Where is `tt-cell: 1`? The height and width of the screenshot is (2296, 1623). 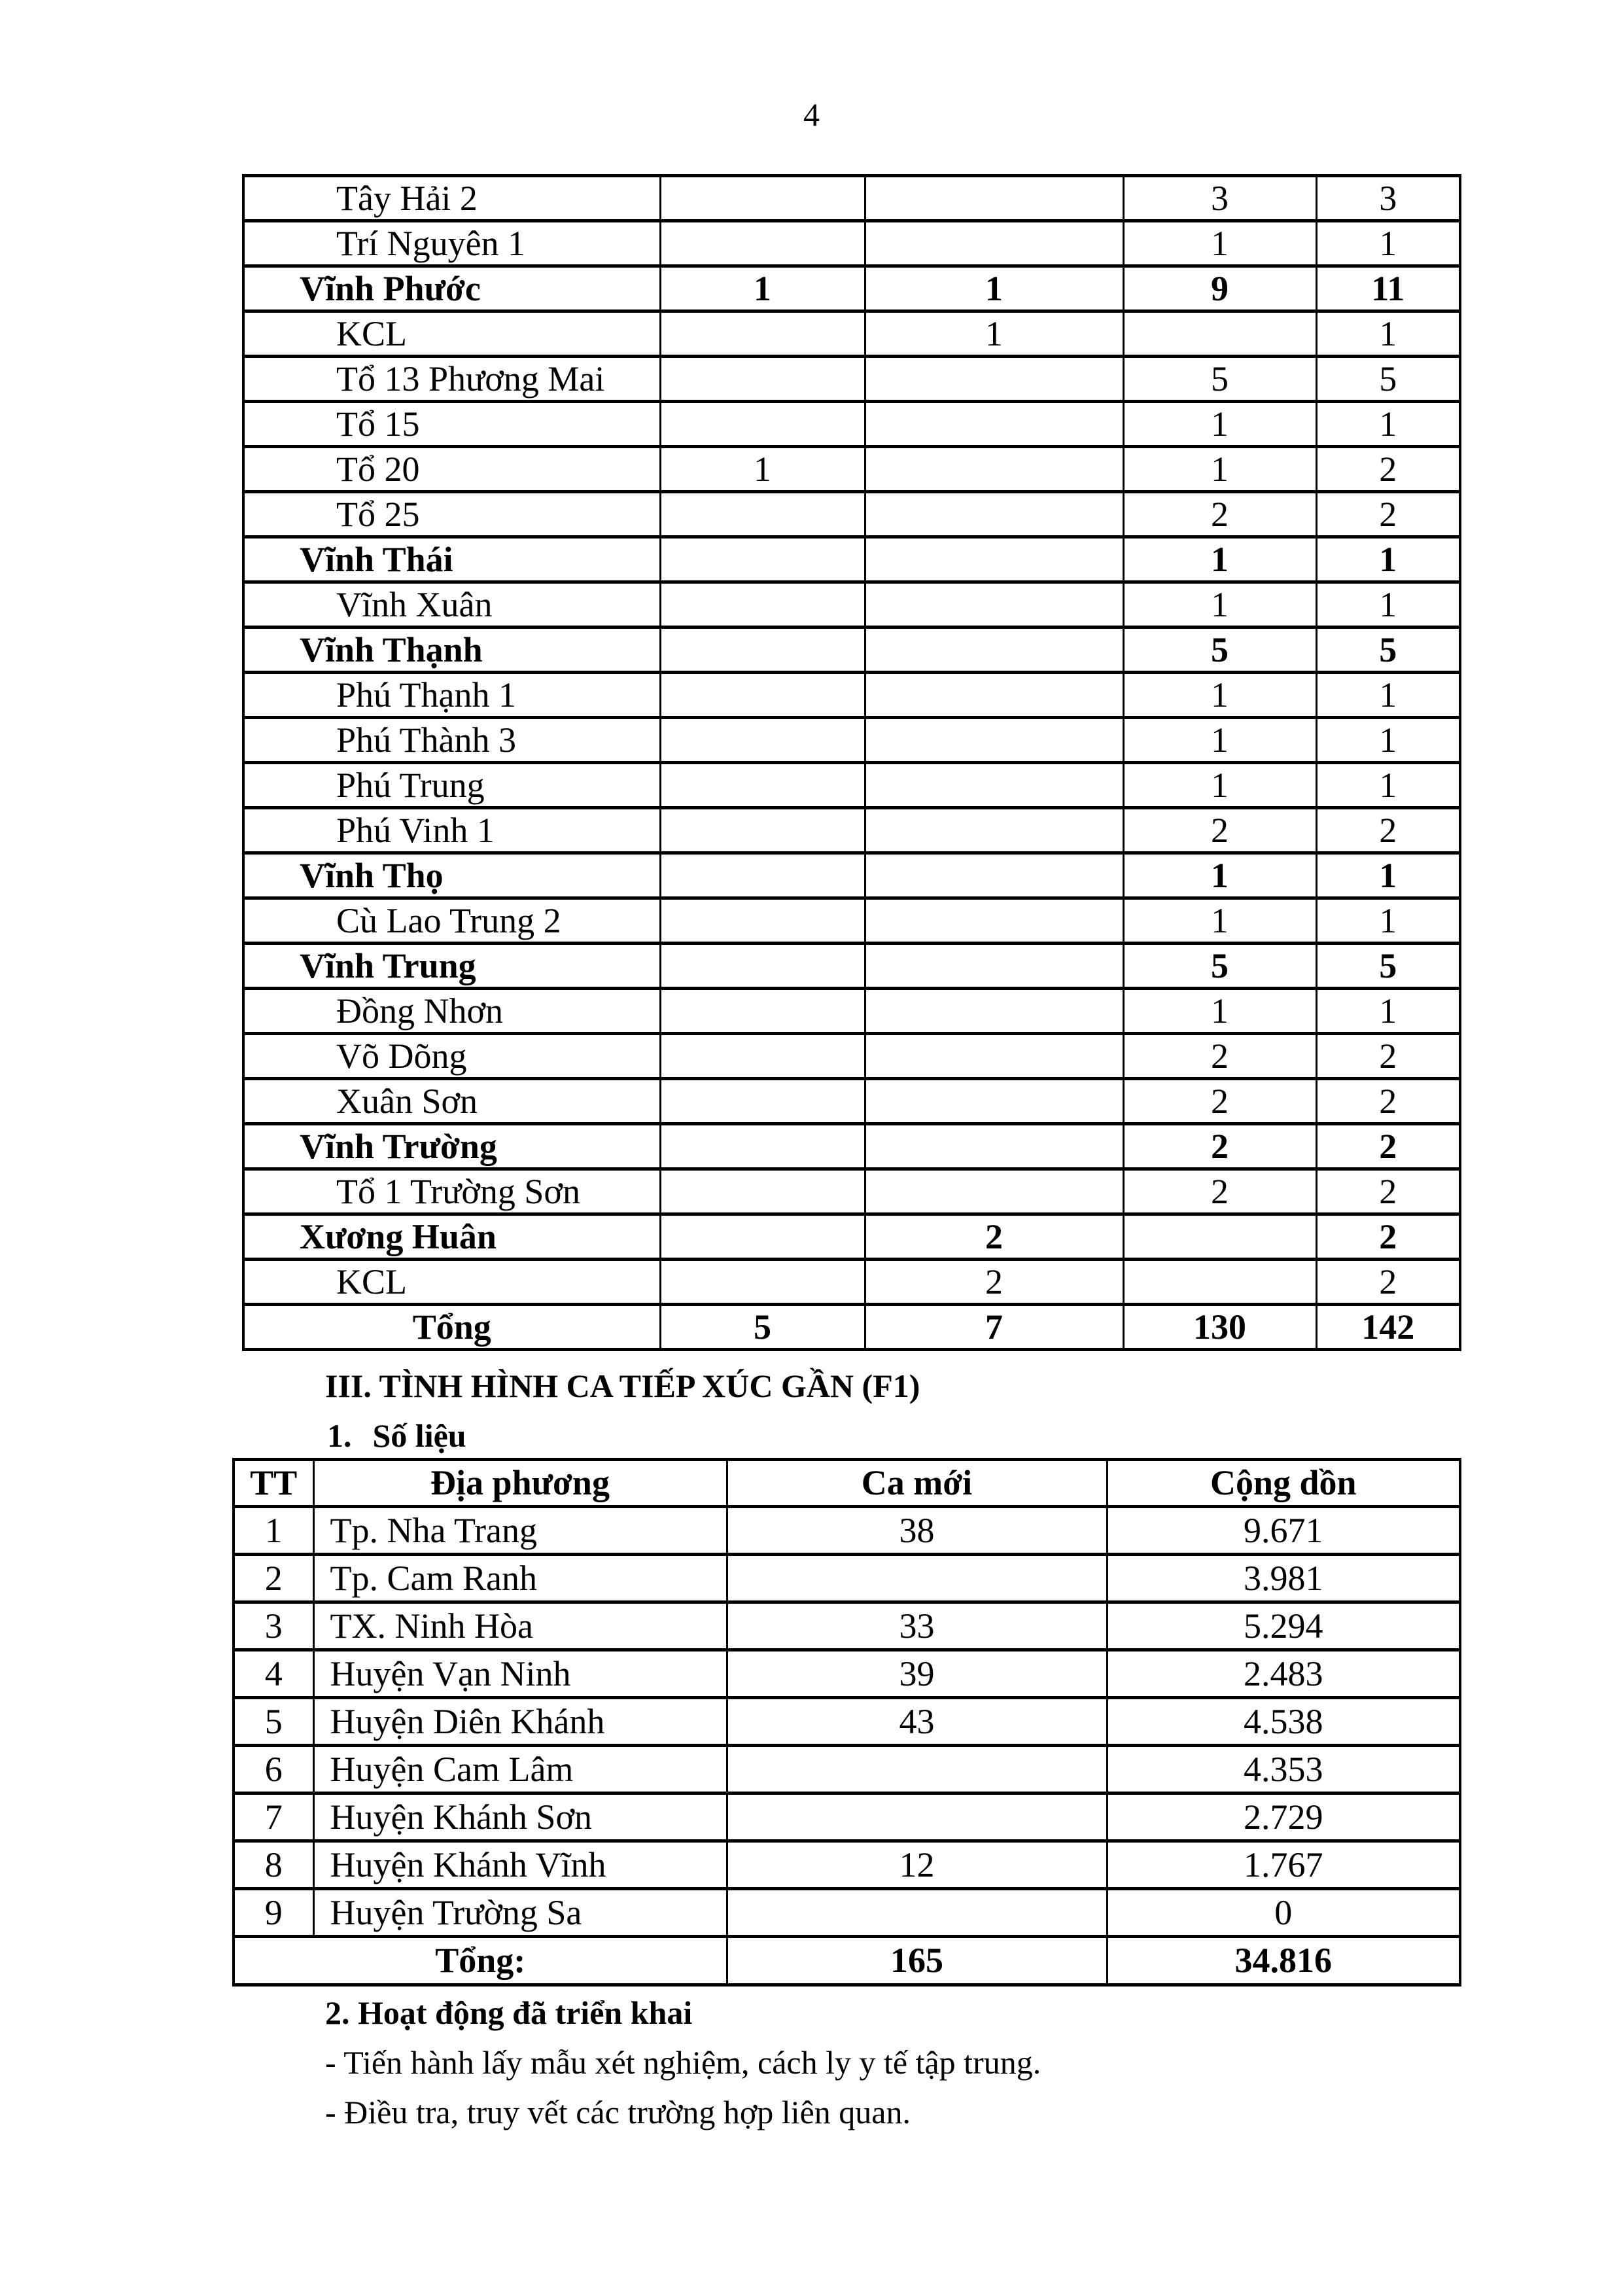 tt-cell: 1 is located at coordinates (274, 1530).